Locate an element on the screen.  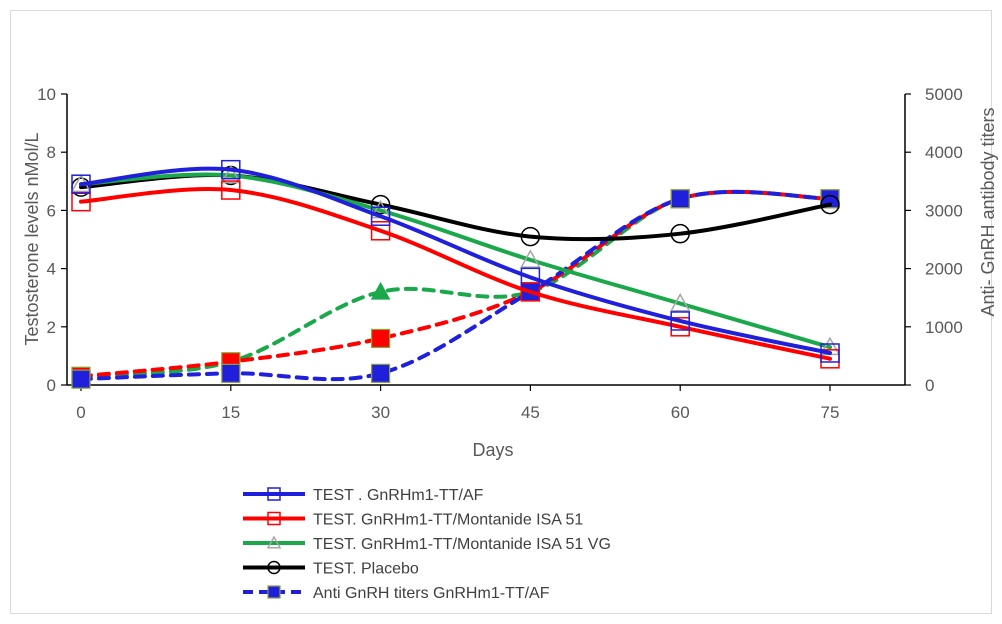
y-left-tick-label: 10 is located at coordinates (46, 94).